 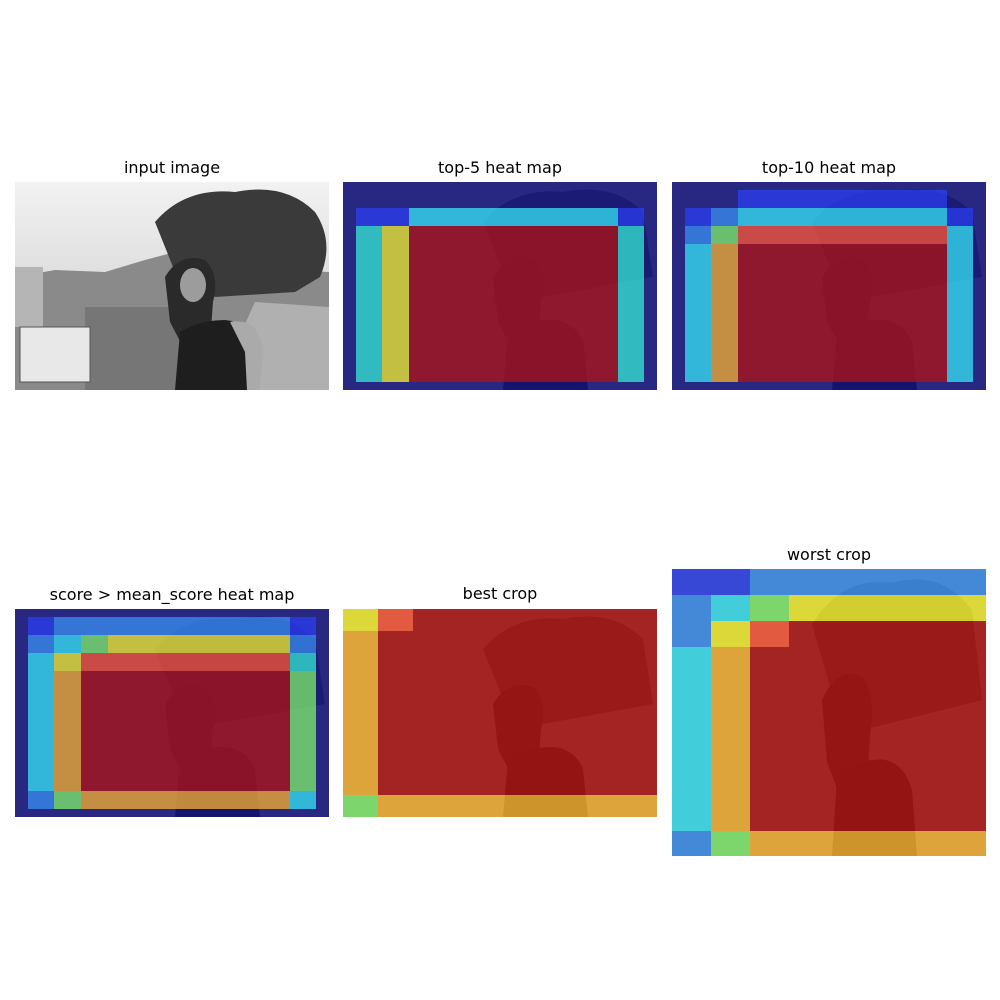 I want to click on best-crop-heatmap, so click(x=500, y=713).